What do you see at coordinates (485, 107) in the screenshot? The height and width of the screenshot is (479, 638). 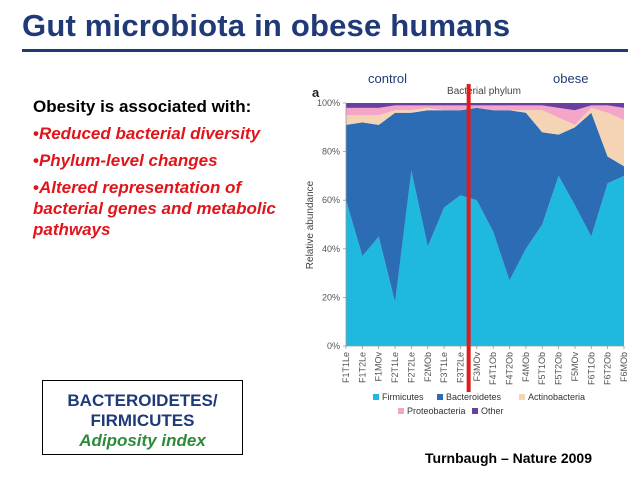 I see `series-area-other` at bounding box center [485, 107].